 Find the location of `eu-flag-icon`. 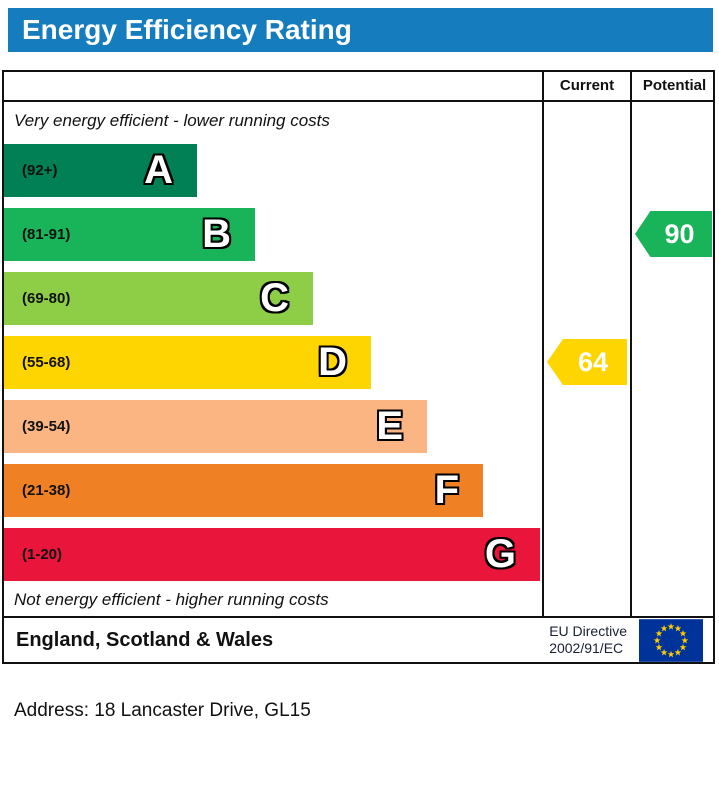

eu-flag-icon is located at coordinates (671, 640).